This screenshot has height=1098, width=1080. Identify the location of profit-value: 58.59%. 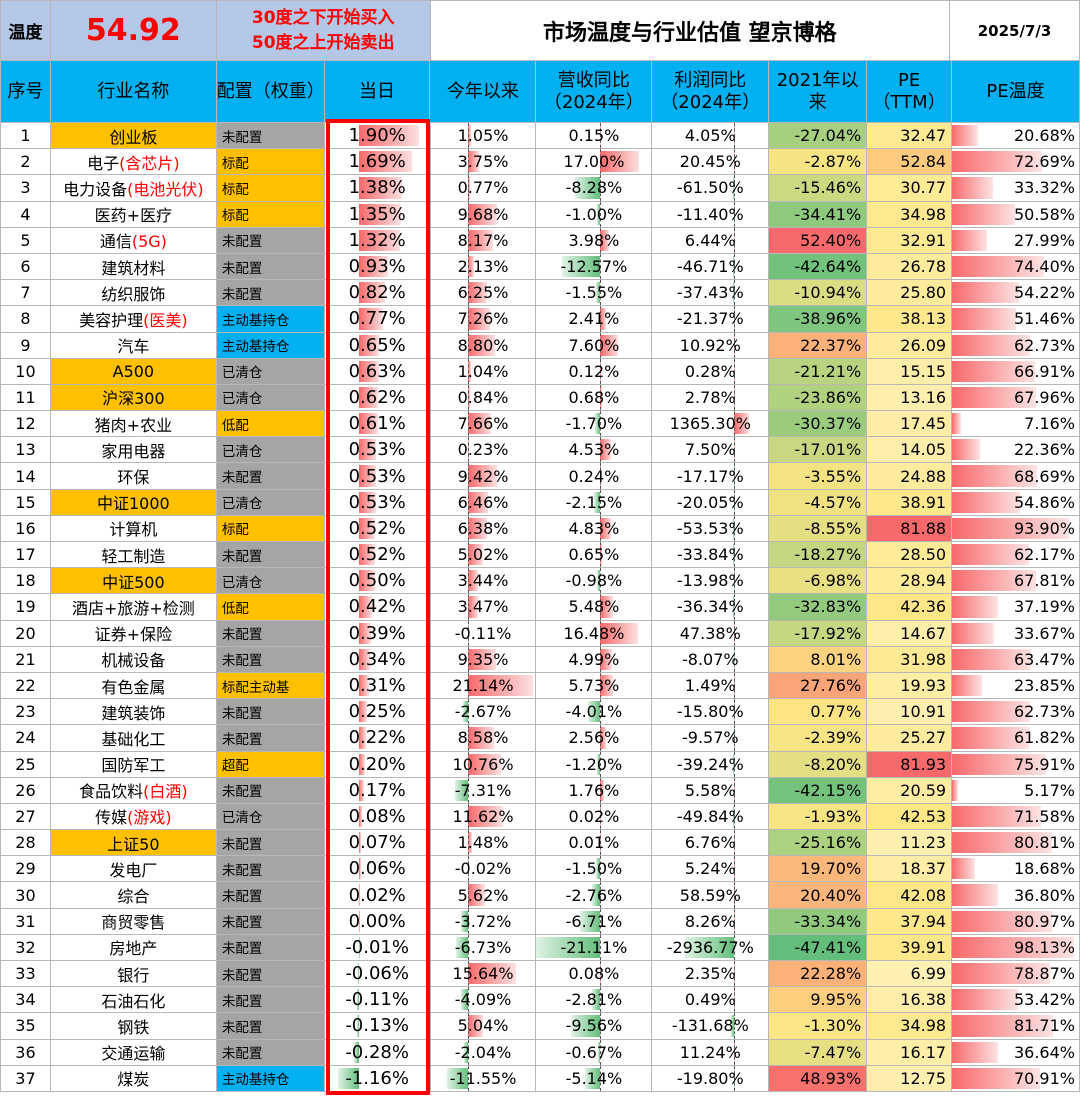
(710, 895).